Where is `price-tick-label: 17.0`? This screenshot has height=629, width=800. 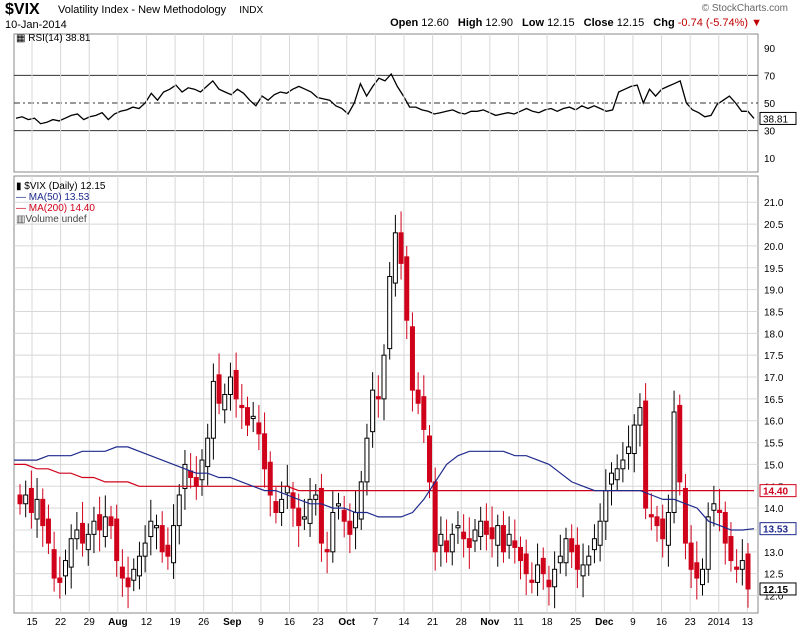
price-tick-label: 17.0 is located at coordinates (774, 378).